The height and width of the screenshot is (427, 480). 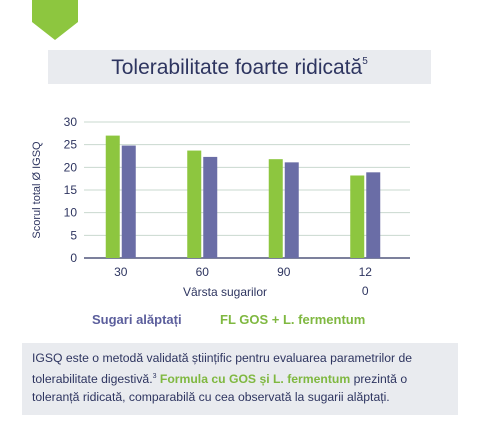 What do you see at coordinates (137, 319) in the screenshot?
I see `legend-breastfed: Sugari alăptați` at bounding box center [137, 319].